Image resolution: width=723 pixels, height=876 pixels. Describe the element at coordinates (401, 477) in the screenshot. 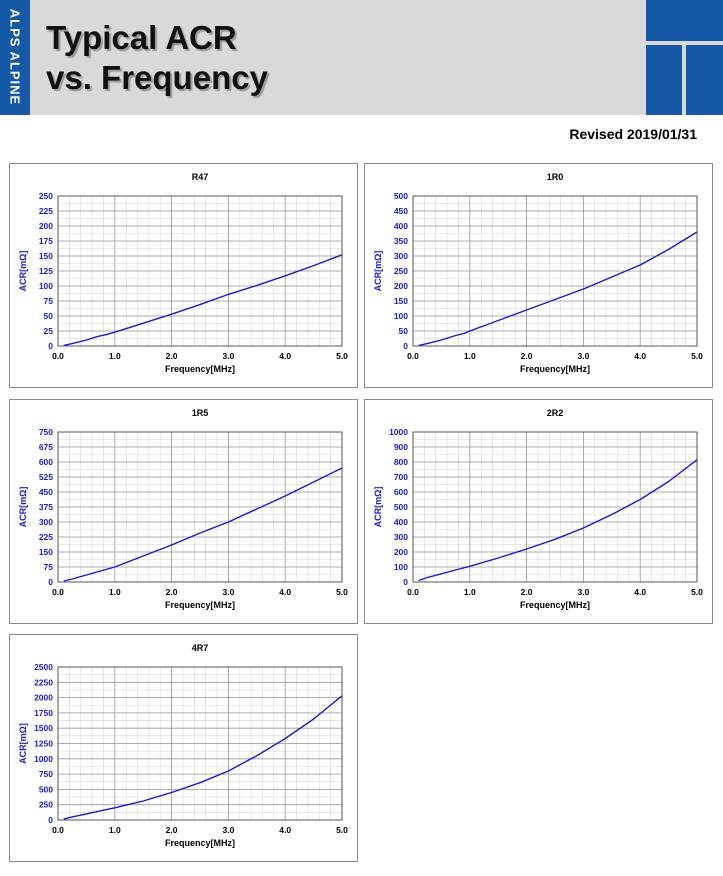

I see `y-tick-label: 700` at that location.